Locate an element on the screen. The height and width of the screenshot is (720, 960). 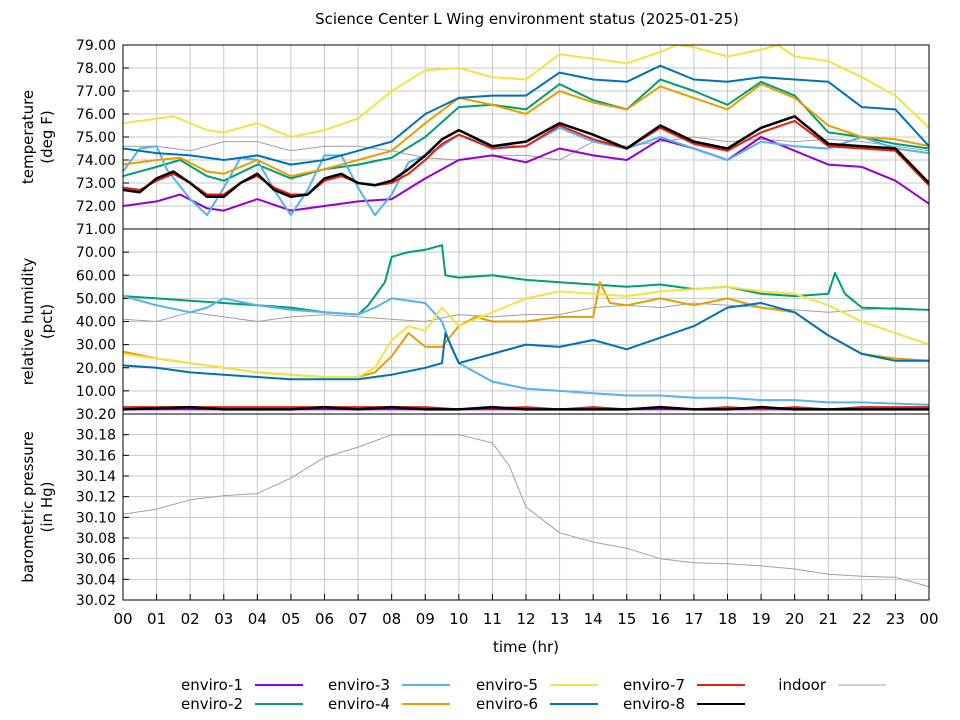
x-tick-label: 03 is located at coordinates (223, 619).